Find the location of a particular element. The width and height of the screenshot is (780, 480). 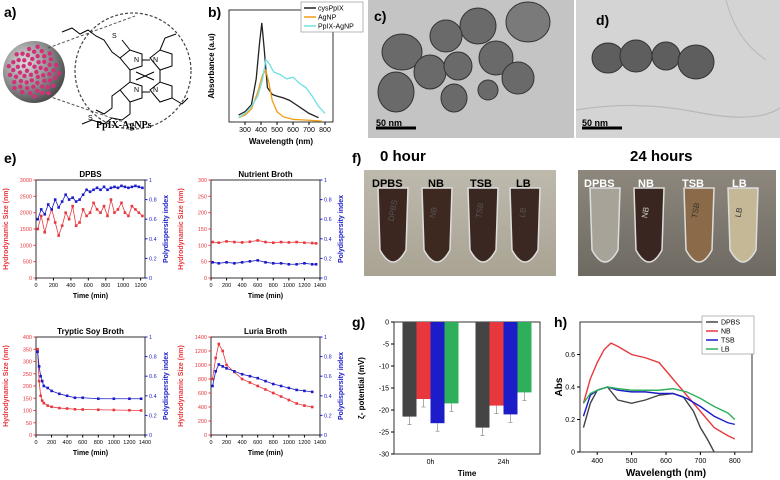

y-right-tick-label: 0 is located at coordinates (150, 279).